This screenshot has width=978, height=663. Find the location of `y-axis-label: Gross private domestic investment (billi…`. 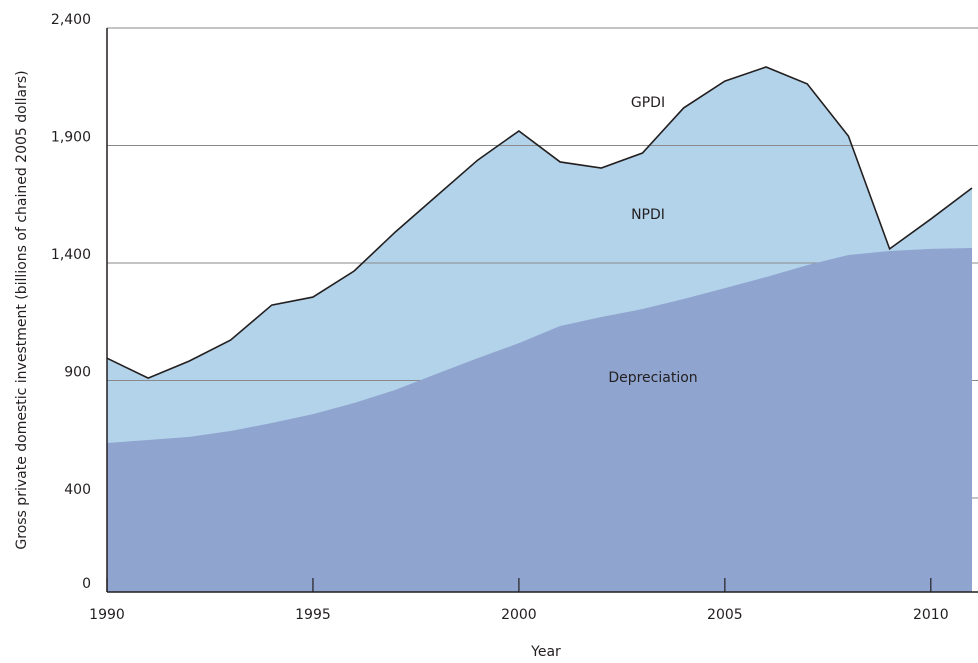

y-axis-label: Gross private domestic investment (billi… is located at coordinates (22, 309).